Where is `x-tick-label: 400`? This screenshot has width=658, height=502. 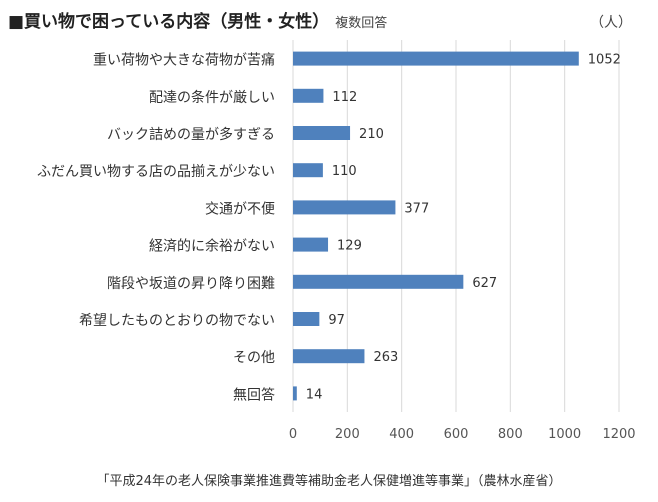 x-tick-label: 400 is located at coordinates (401, 434).